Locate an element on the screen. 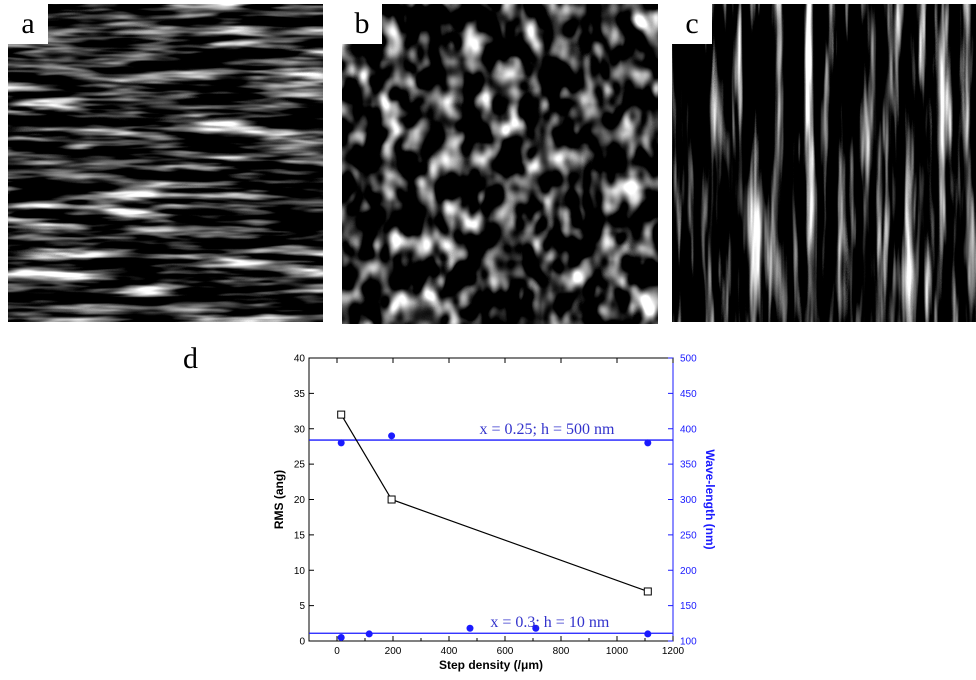 The width and height of the screenshot is (976, 680). rms-line is located at coordinates (494, 503).